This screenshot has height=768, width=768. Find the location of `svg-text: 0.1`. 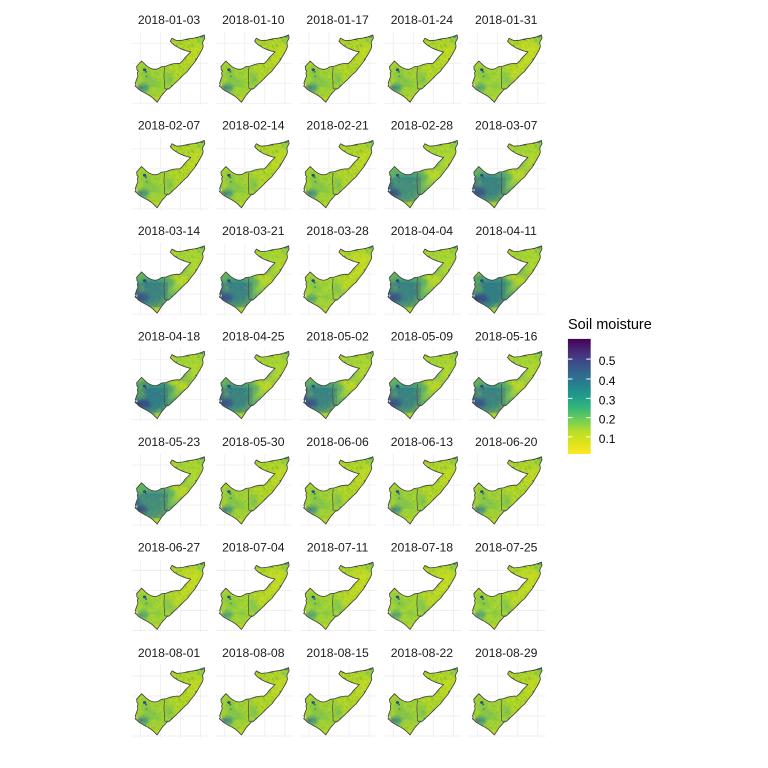

svg-text: 0.1 is located at coordinates (607, 439).